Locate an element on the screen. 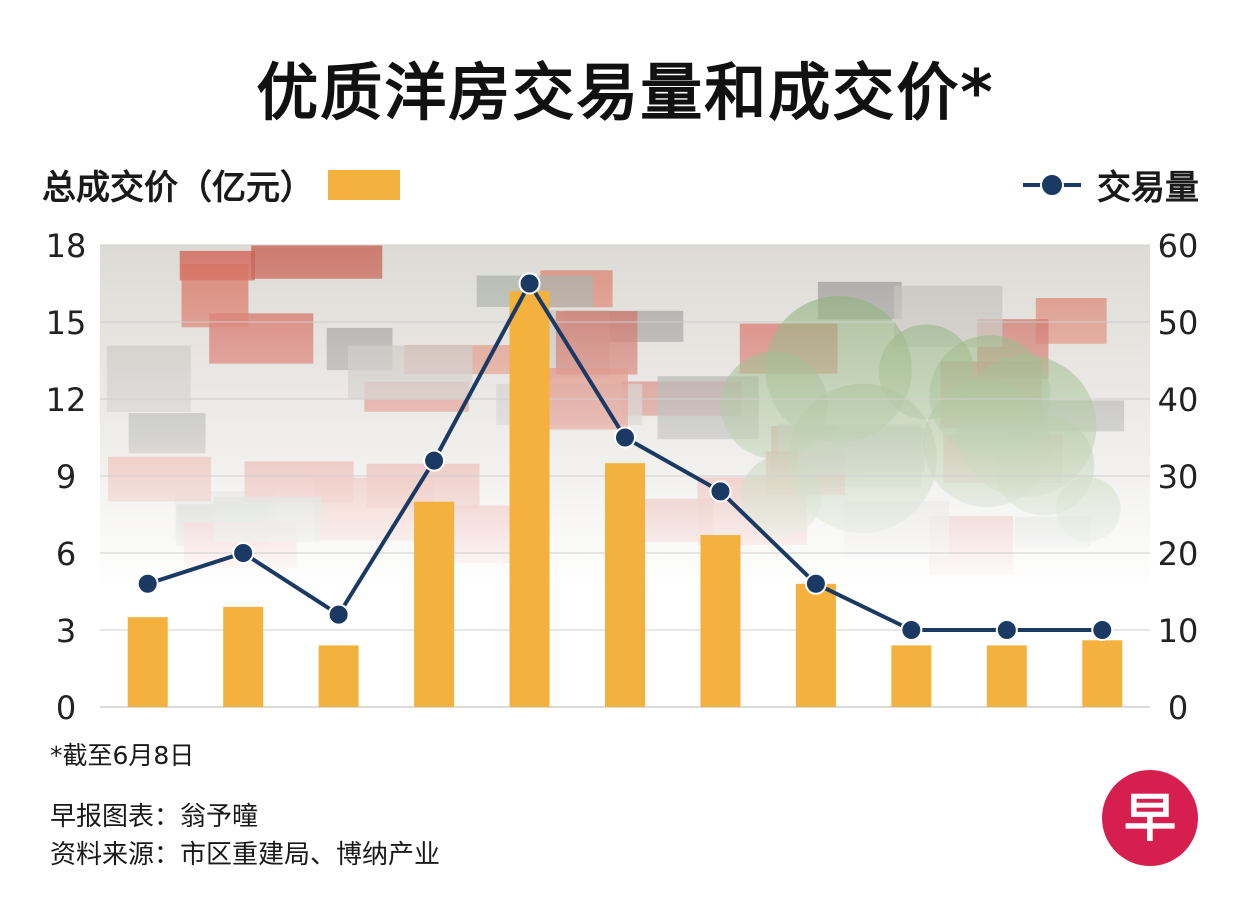 This screenshot has width=1251, height=914. legend-price-label: 总成交价（亿元） is located at coordinates (178, 188).